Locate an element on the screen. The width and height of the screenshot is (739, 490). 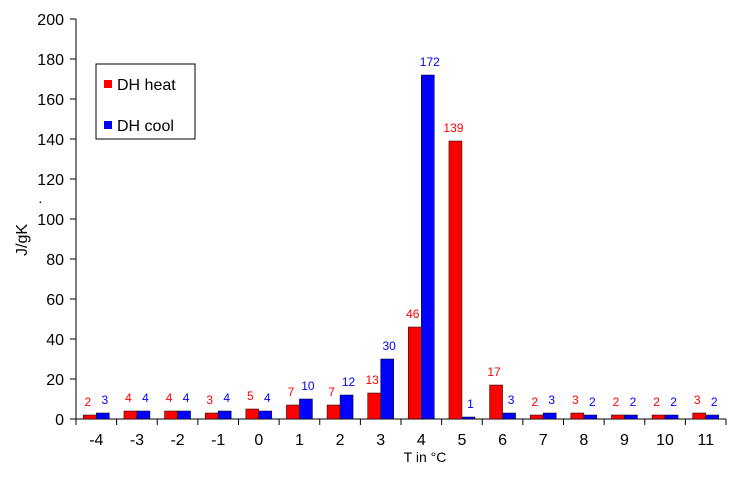
y-tick-label: 20 is located at coordinates (55, 380).